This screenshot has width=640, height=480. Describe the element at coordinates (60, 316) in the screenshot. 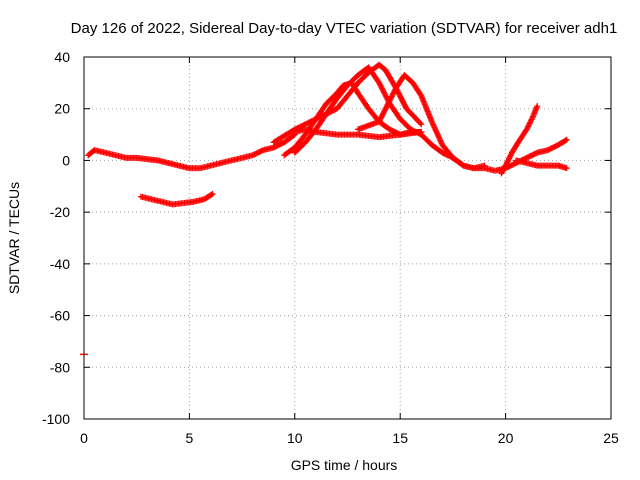

I see `y-tick-label: -60` at that location.